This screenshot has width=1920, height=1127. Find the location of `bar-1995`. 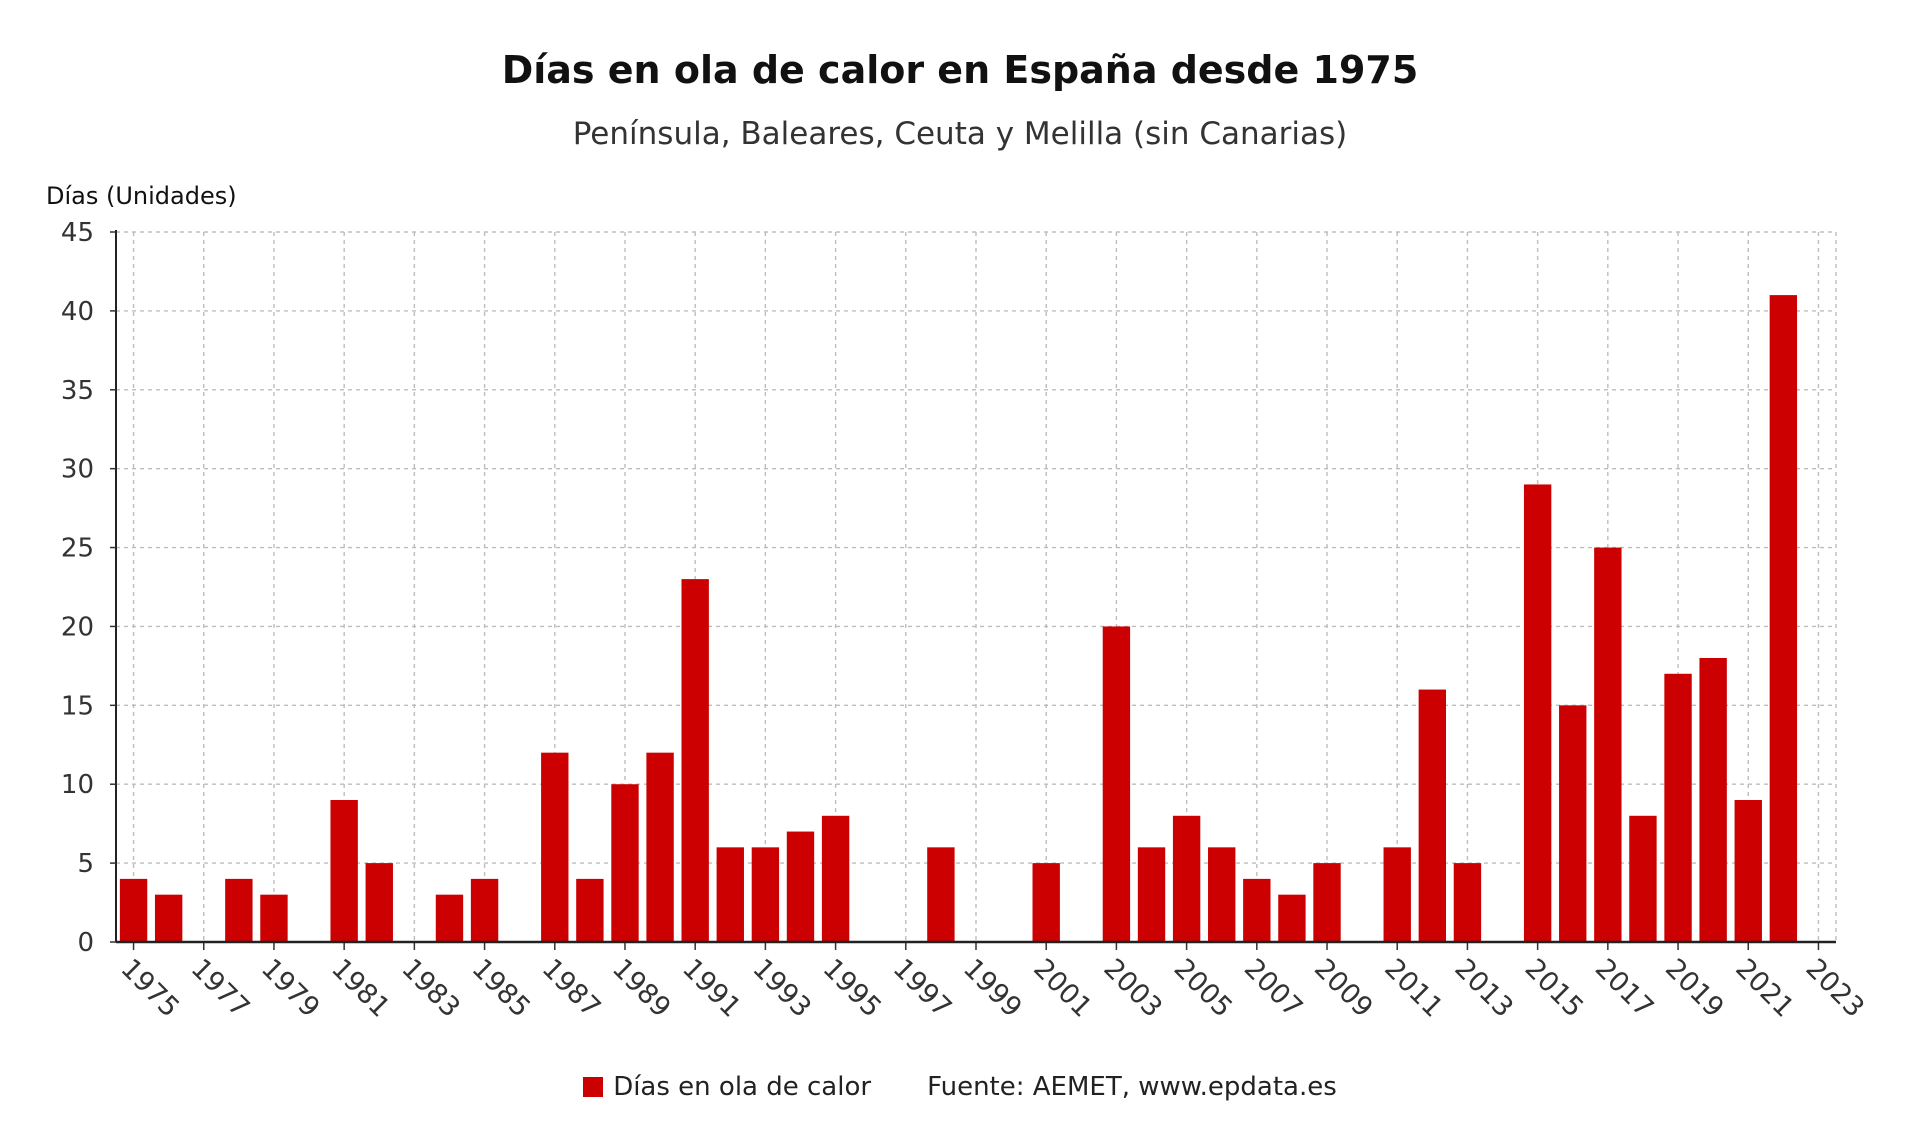

bar-1995 is located at coordinates (835, 878).